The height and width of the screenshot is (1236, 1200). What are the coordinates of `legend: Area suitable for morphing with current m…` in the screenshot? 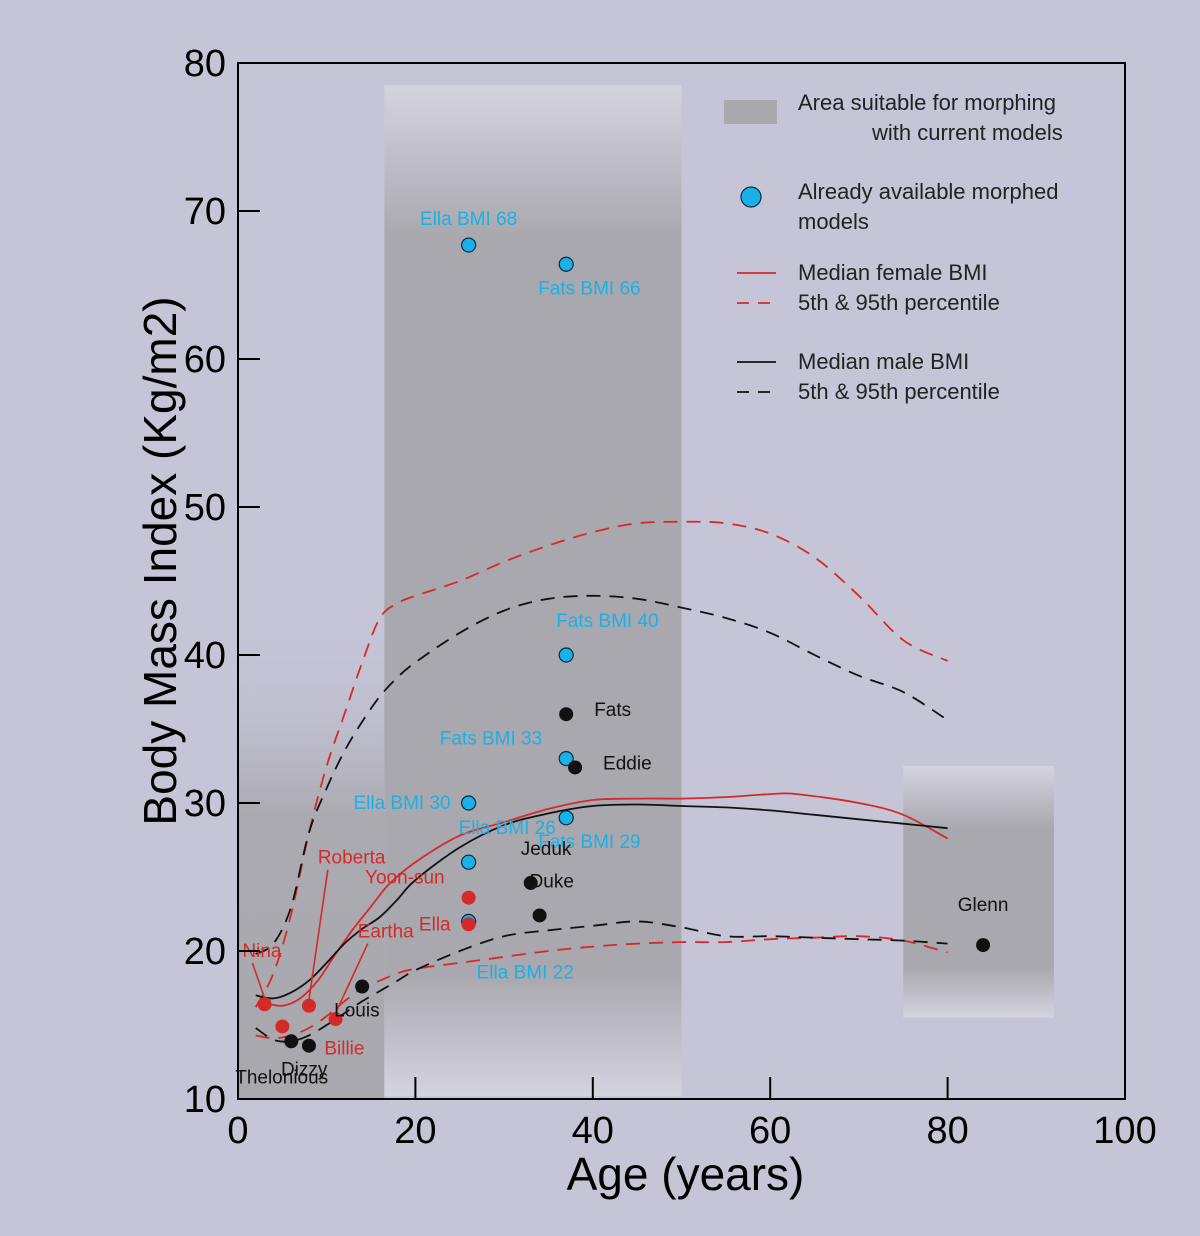 It's located at (893, 247).